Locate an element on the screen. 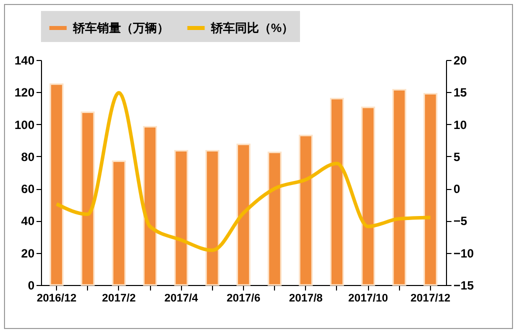 This screenshot has height=335, width=519. y-tick-label: 120 is located at coordinates (24, 93).